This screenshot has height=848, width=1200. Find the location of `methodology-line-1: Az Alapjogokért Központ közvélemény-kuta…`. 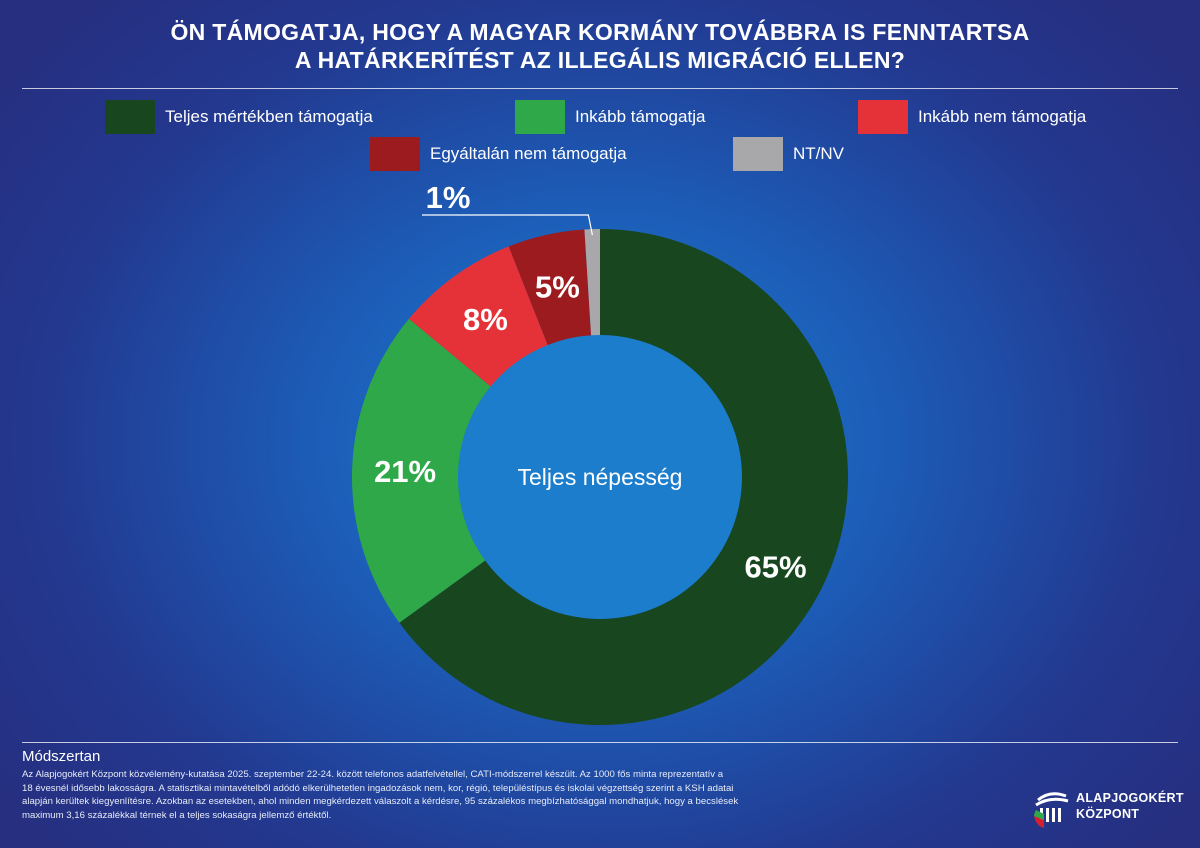

methodology-line-1: Az Alapjogokért Központ közvélemény-kuta… is located at coordinates (373, 774).